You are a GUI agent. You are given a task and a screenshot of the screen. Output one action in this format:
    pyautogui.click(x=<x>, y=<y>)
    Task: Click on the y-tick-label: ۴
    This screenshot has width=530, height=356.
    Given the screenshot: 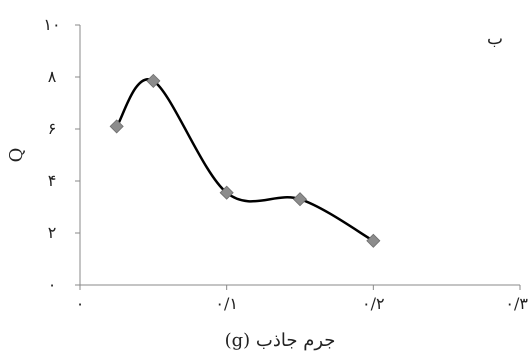 What is the action you would take?
    pyautogui.click(x=52, y=180)
    